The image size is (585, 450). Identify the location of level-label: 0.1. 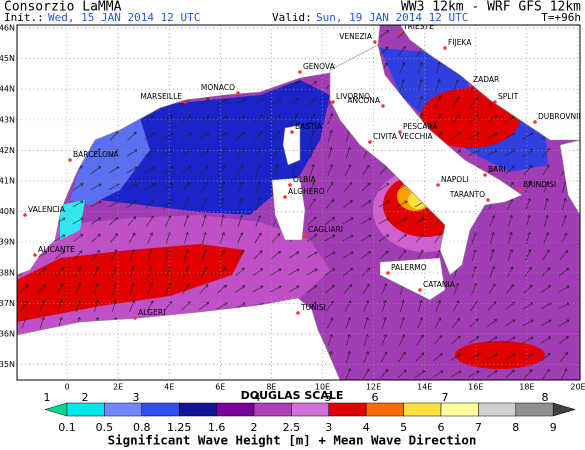
(67, 427).